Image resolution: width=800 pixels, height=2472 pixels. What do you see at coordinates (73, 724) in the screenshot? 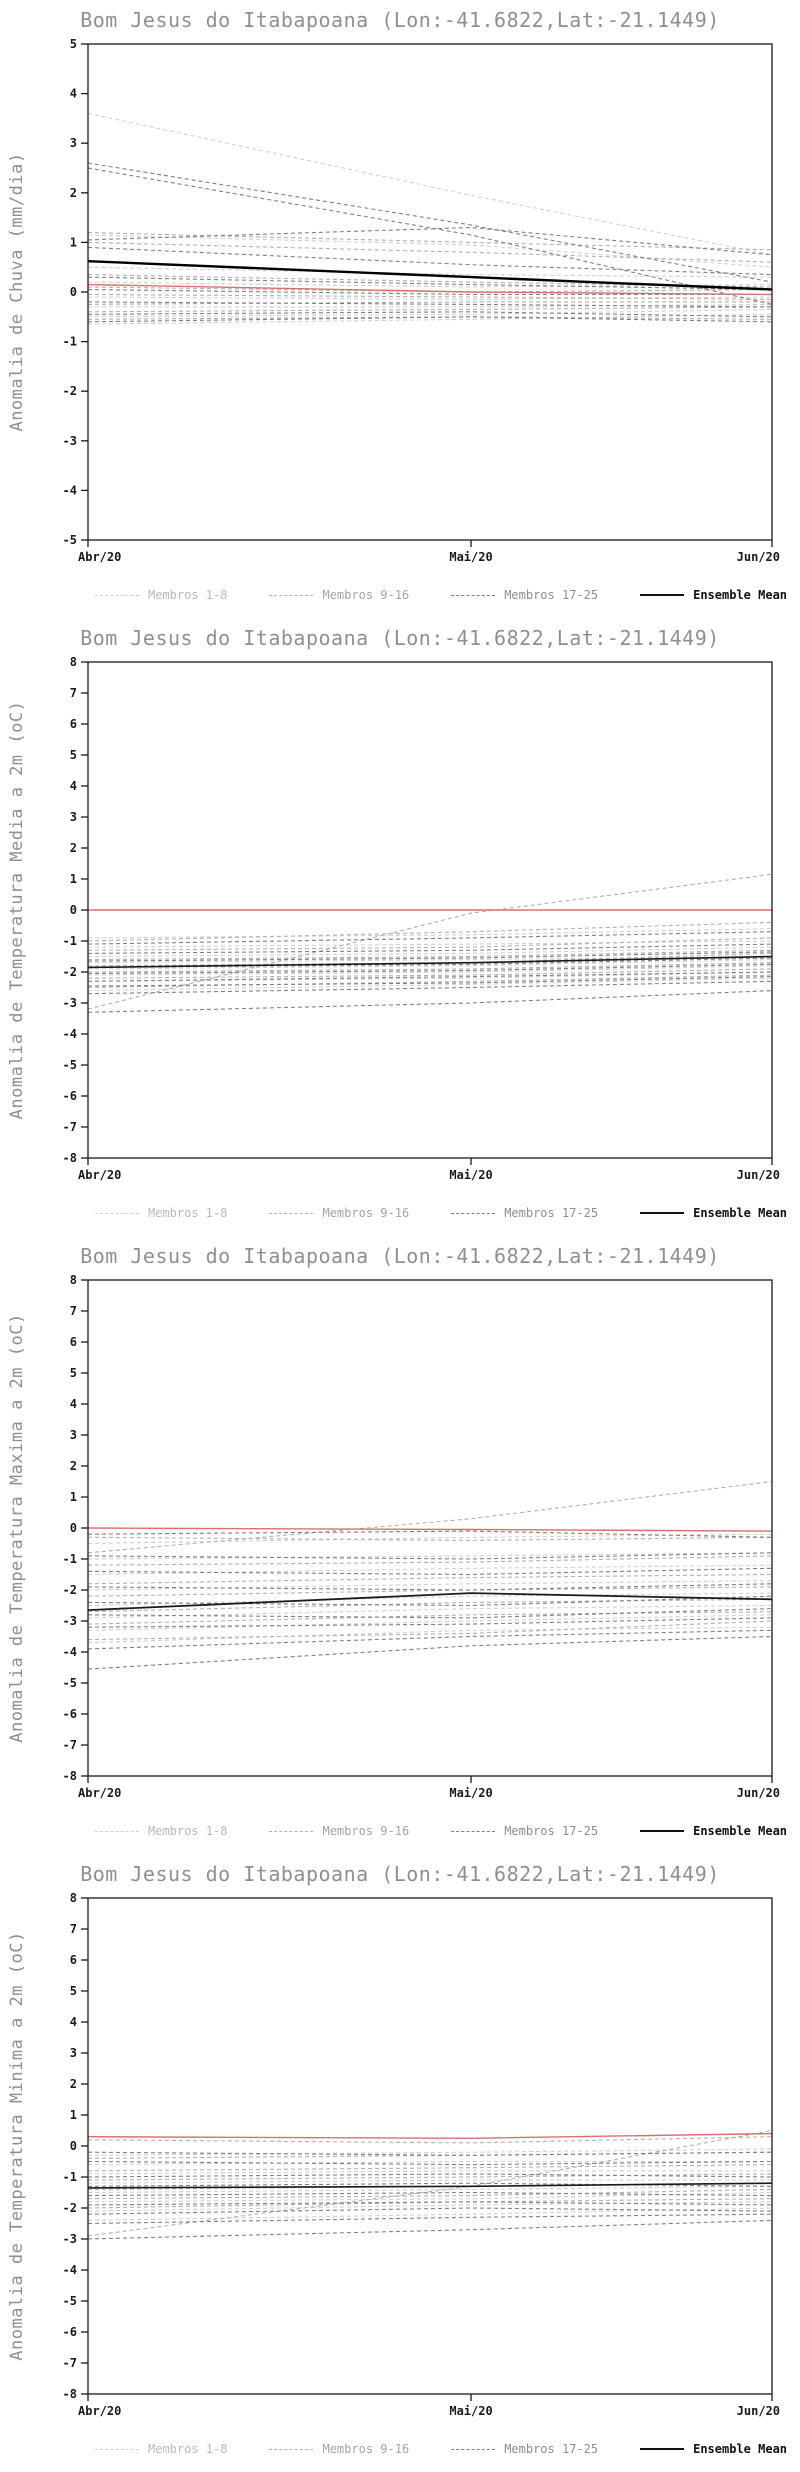
I see `y-tick-label: 6` at bounding box center [73, 724].